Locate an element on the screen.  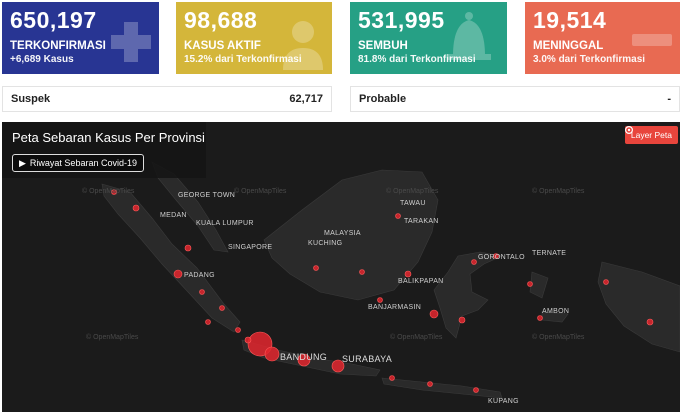
card-sub: +6,689 Kasus is located at coordinates (42, 59).